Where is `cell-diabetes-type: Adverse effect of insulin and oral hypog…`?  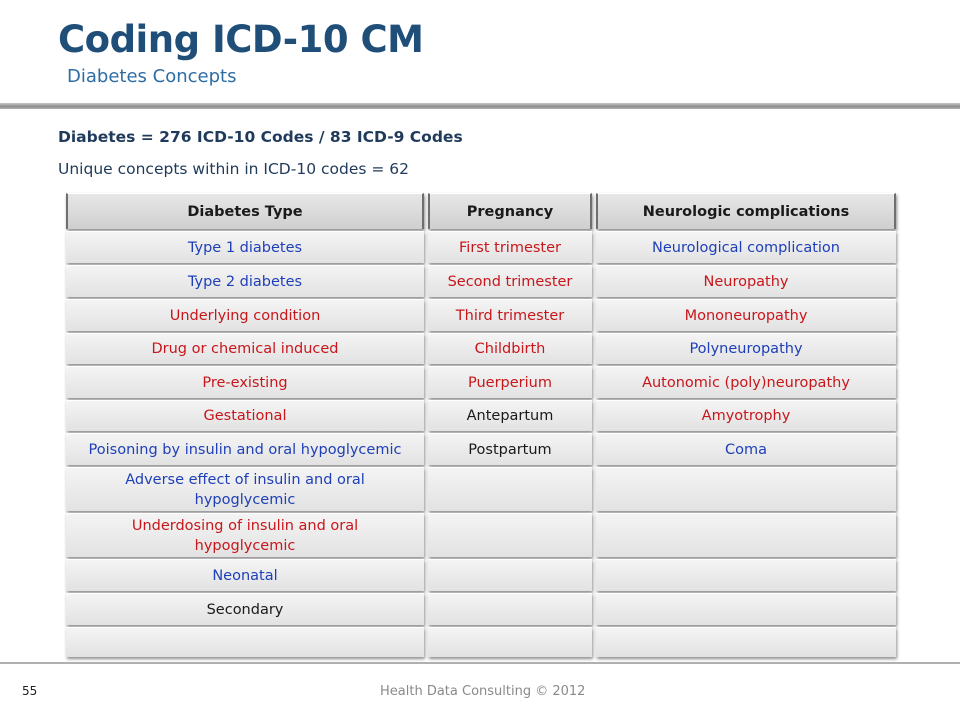
cell-diabetes-type: Adverse effect of insulin and oral hypog… is located at coordinates (245, 489).